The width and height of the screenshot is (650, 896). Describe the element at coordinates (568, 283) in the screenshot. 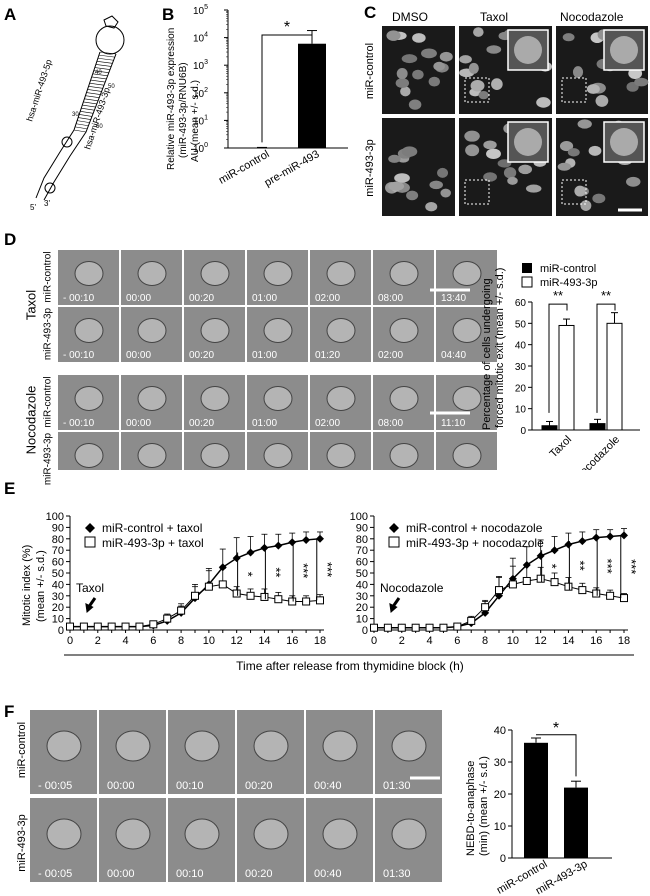

I see `d-legend-mir493: miR-493-3p` at that location.